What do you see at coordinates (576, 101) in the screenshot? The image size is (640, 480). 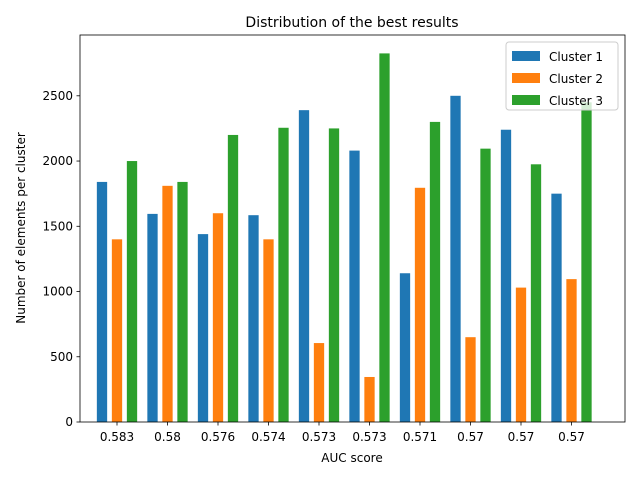 I see `legend-label-3: Cluster 3` at bounding box center [576, 101].